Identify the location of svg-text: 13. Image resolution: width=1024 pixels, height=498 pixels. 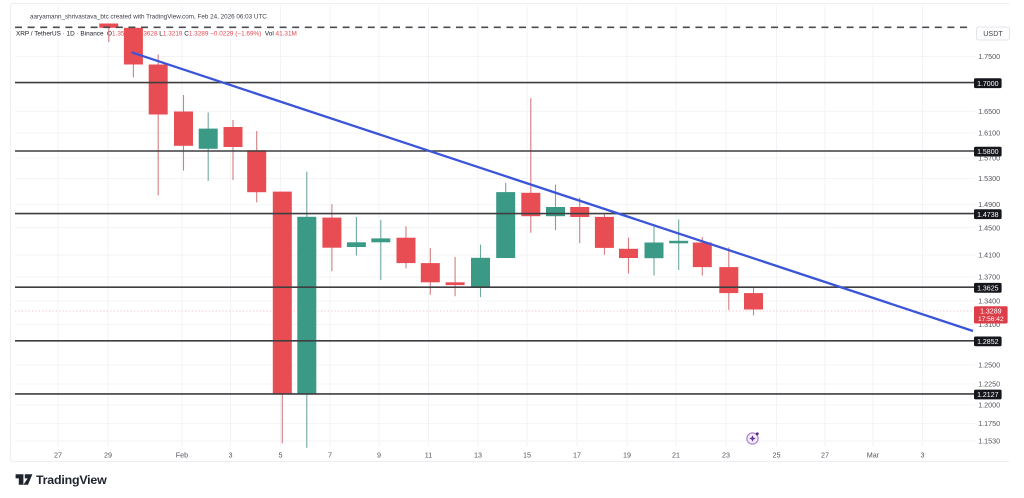
(478, 455).